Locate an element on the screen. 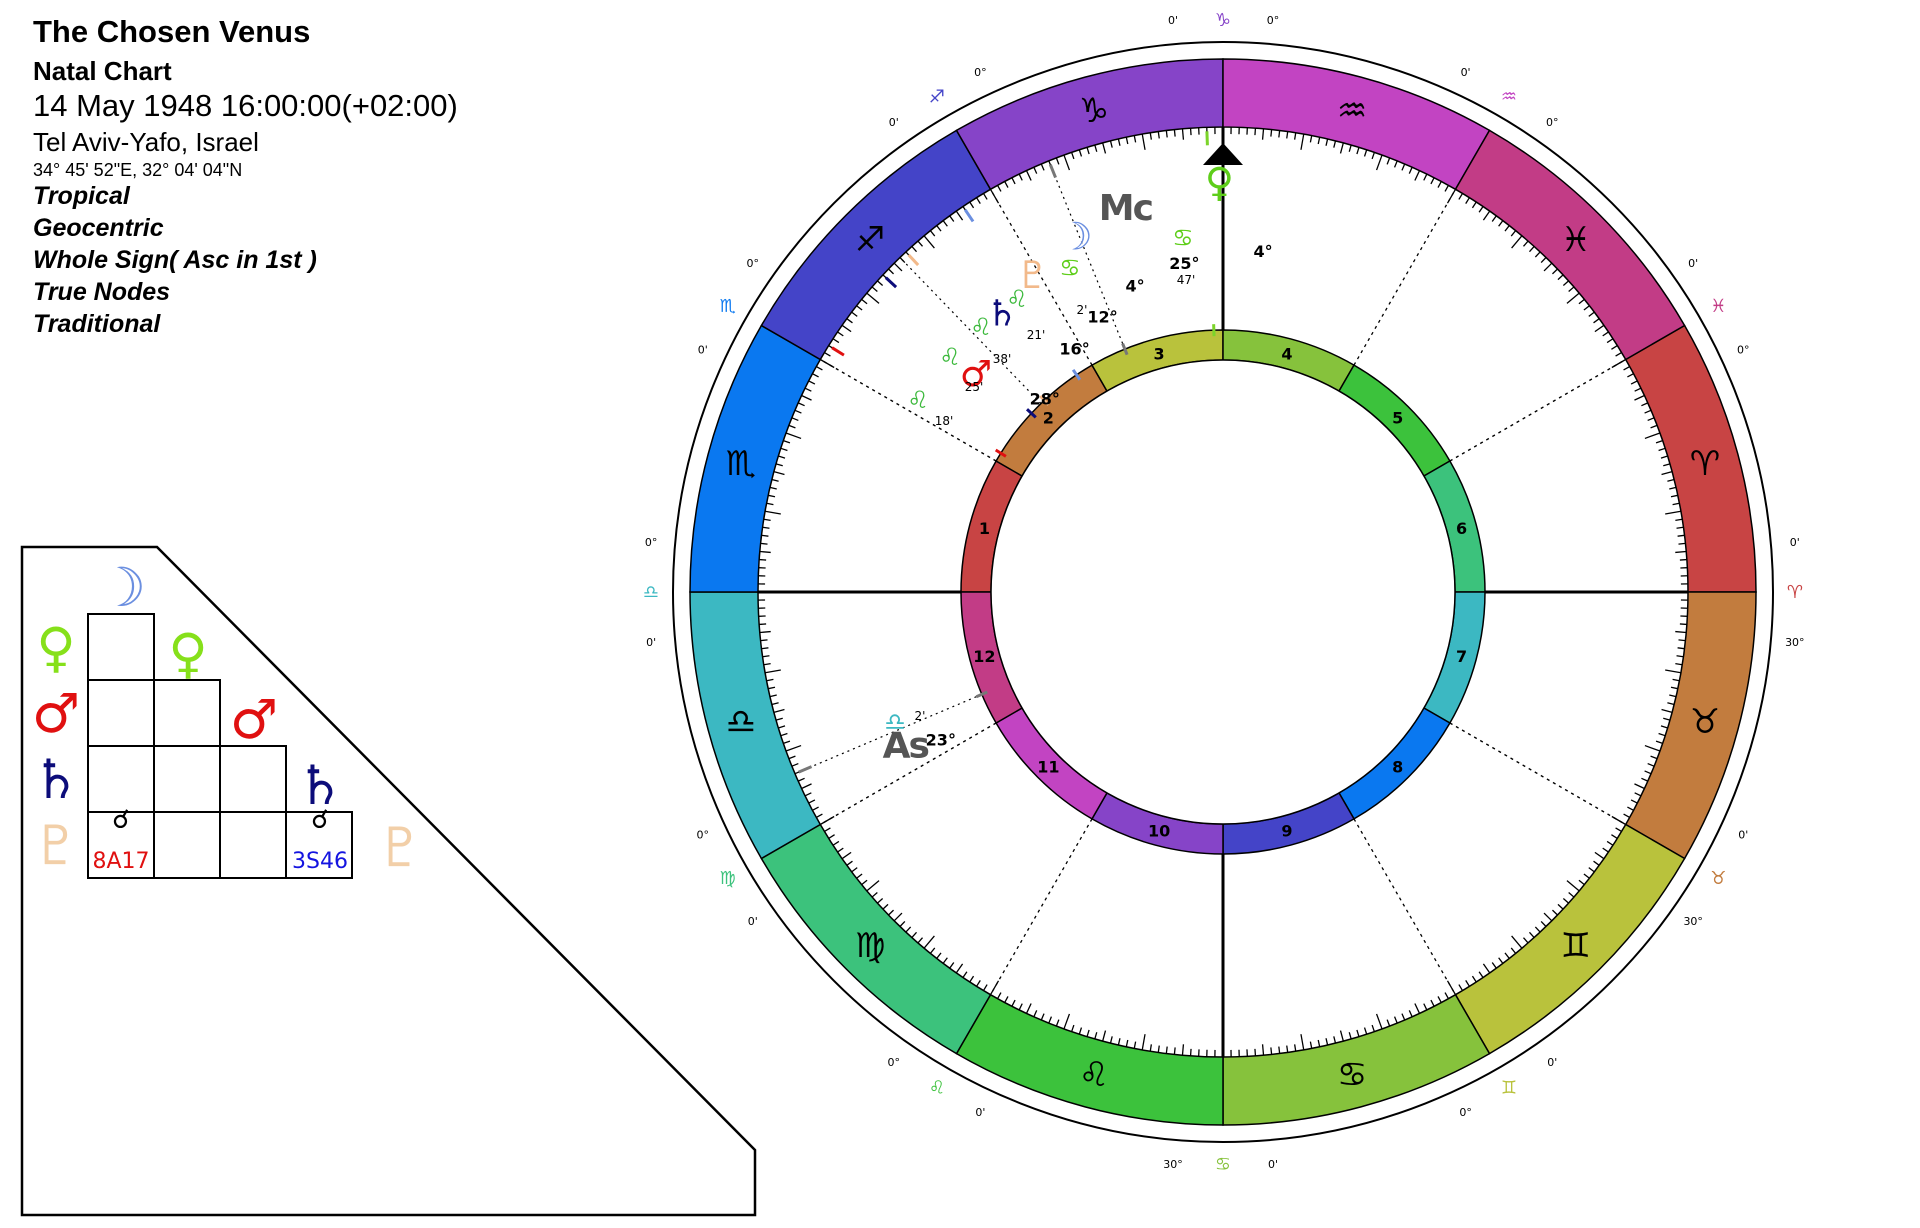  boundary-degree: 30° is located at coordinates (1173, 1164).